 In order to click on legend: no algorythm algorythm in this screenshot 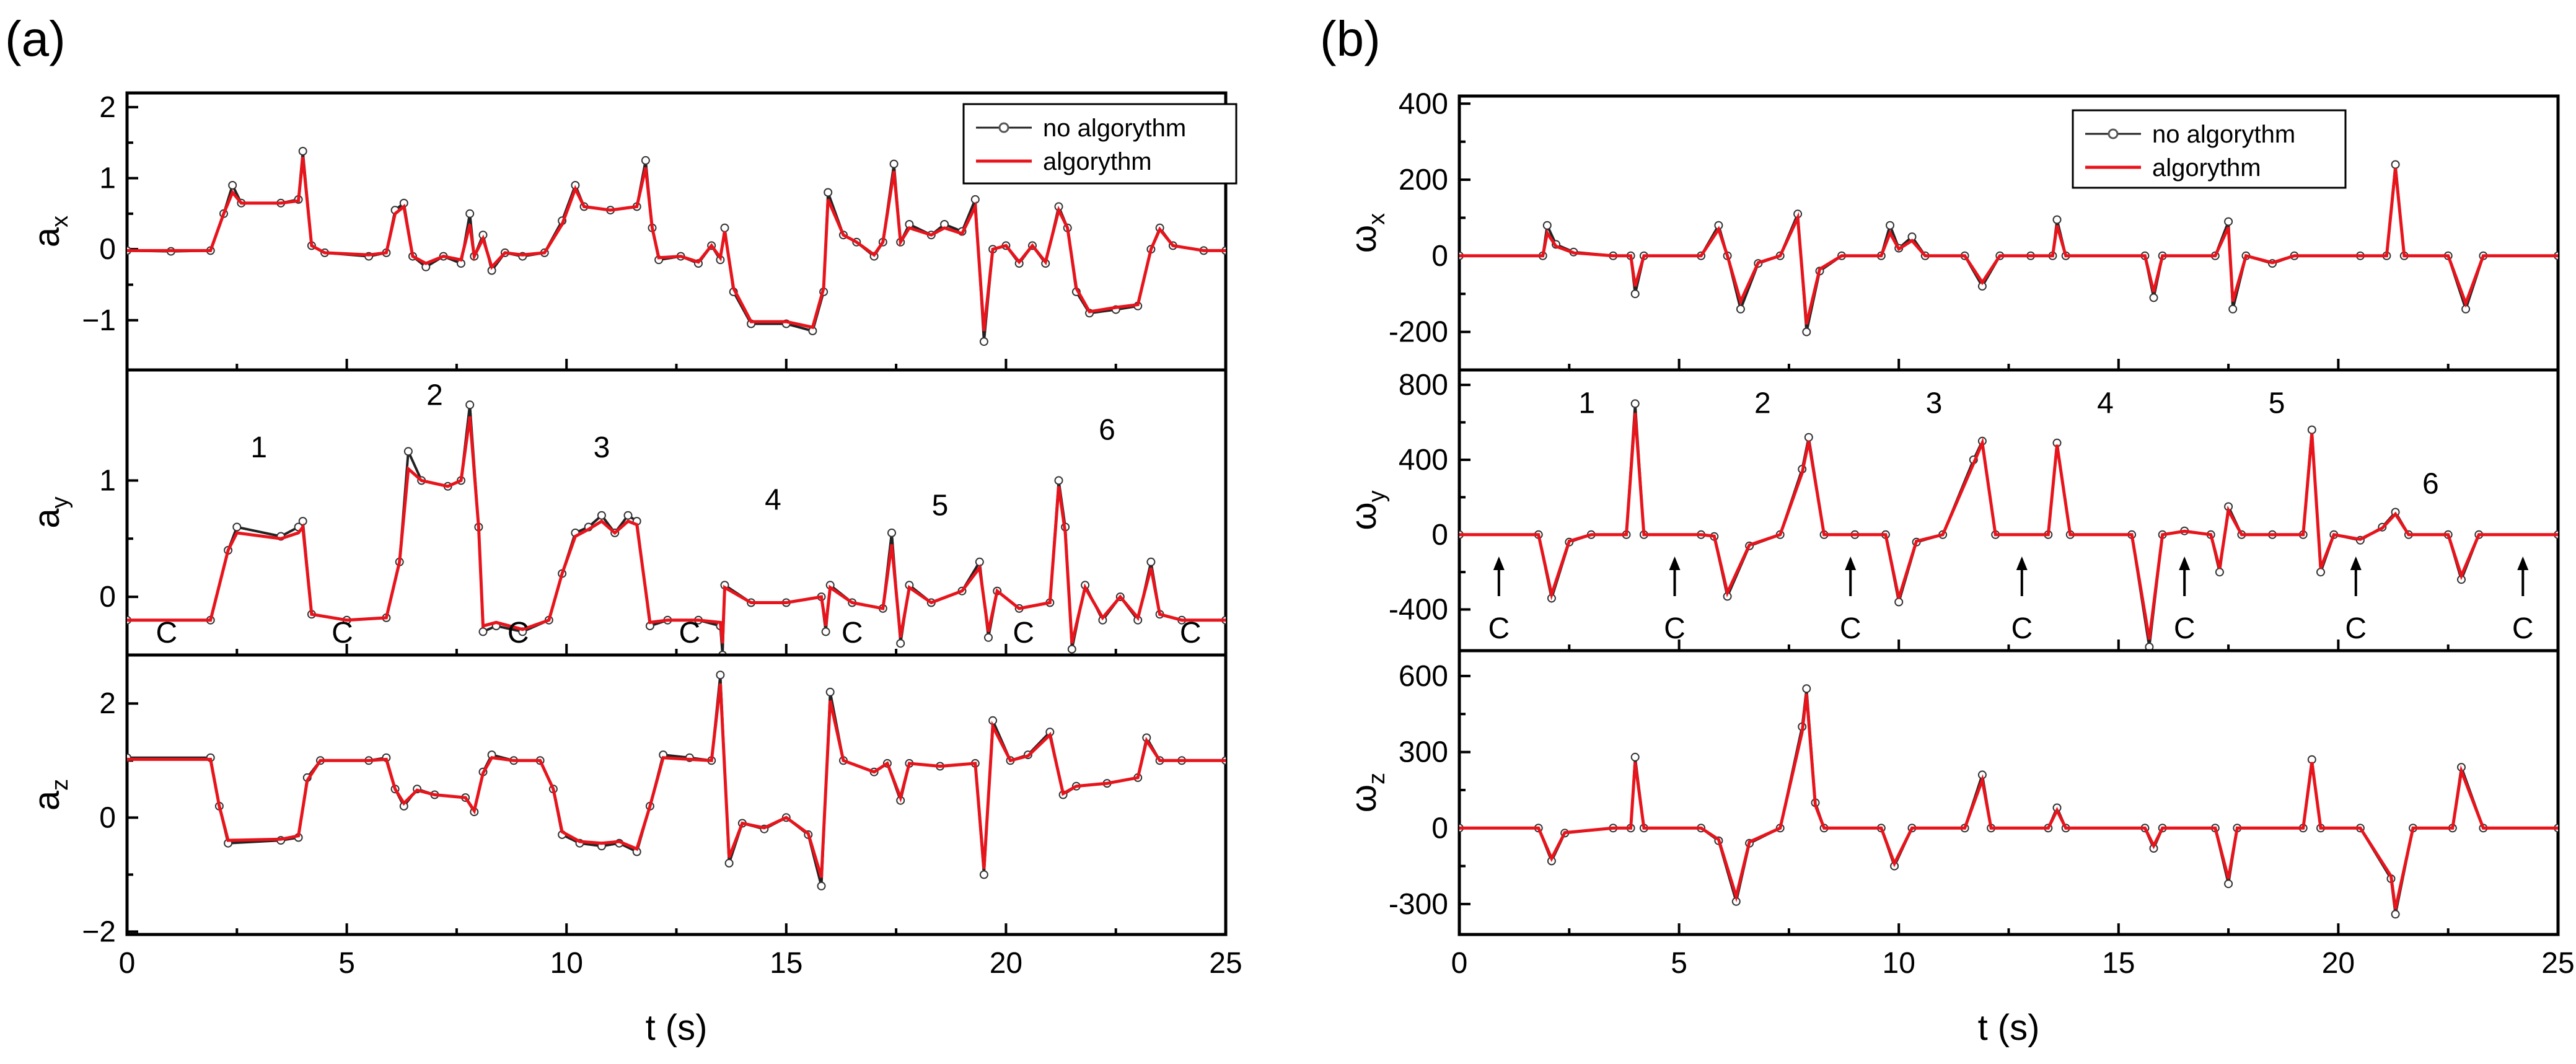, I will do `click(1099, 144)`.